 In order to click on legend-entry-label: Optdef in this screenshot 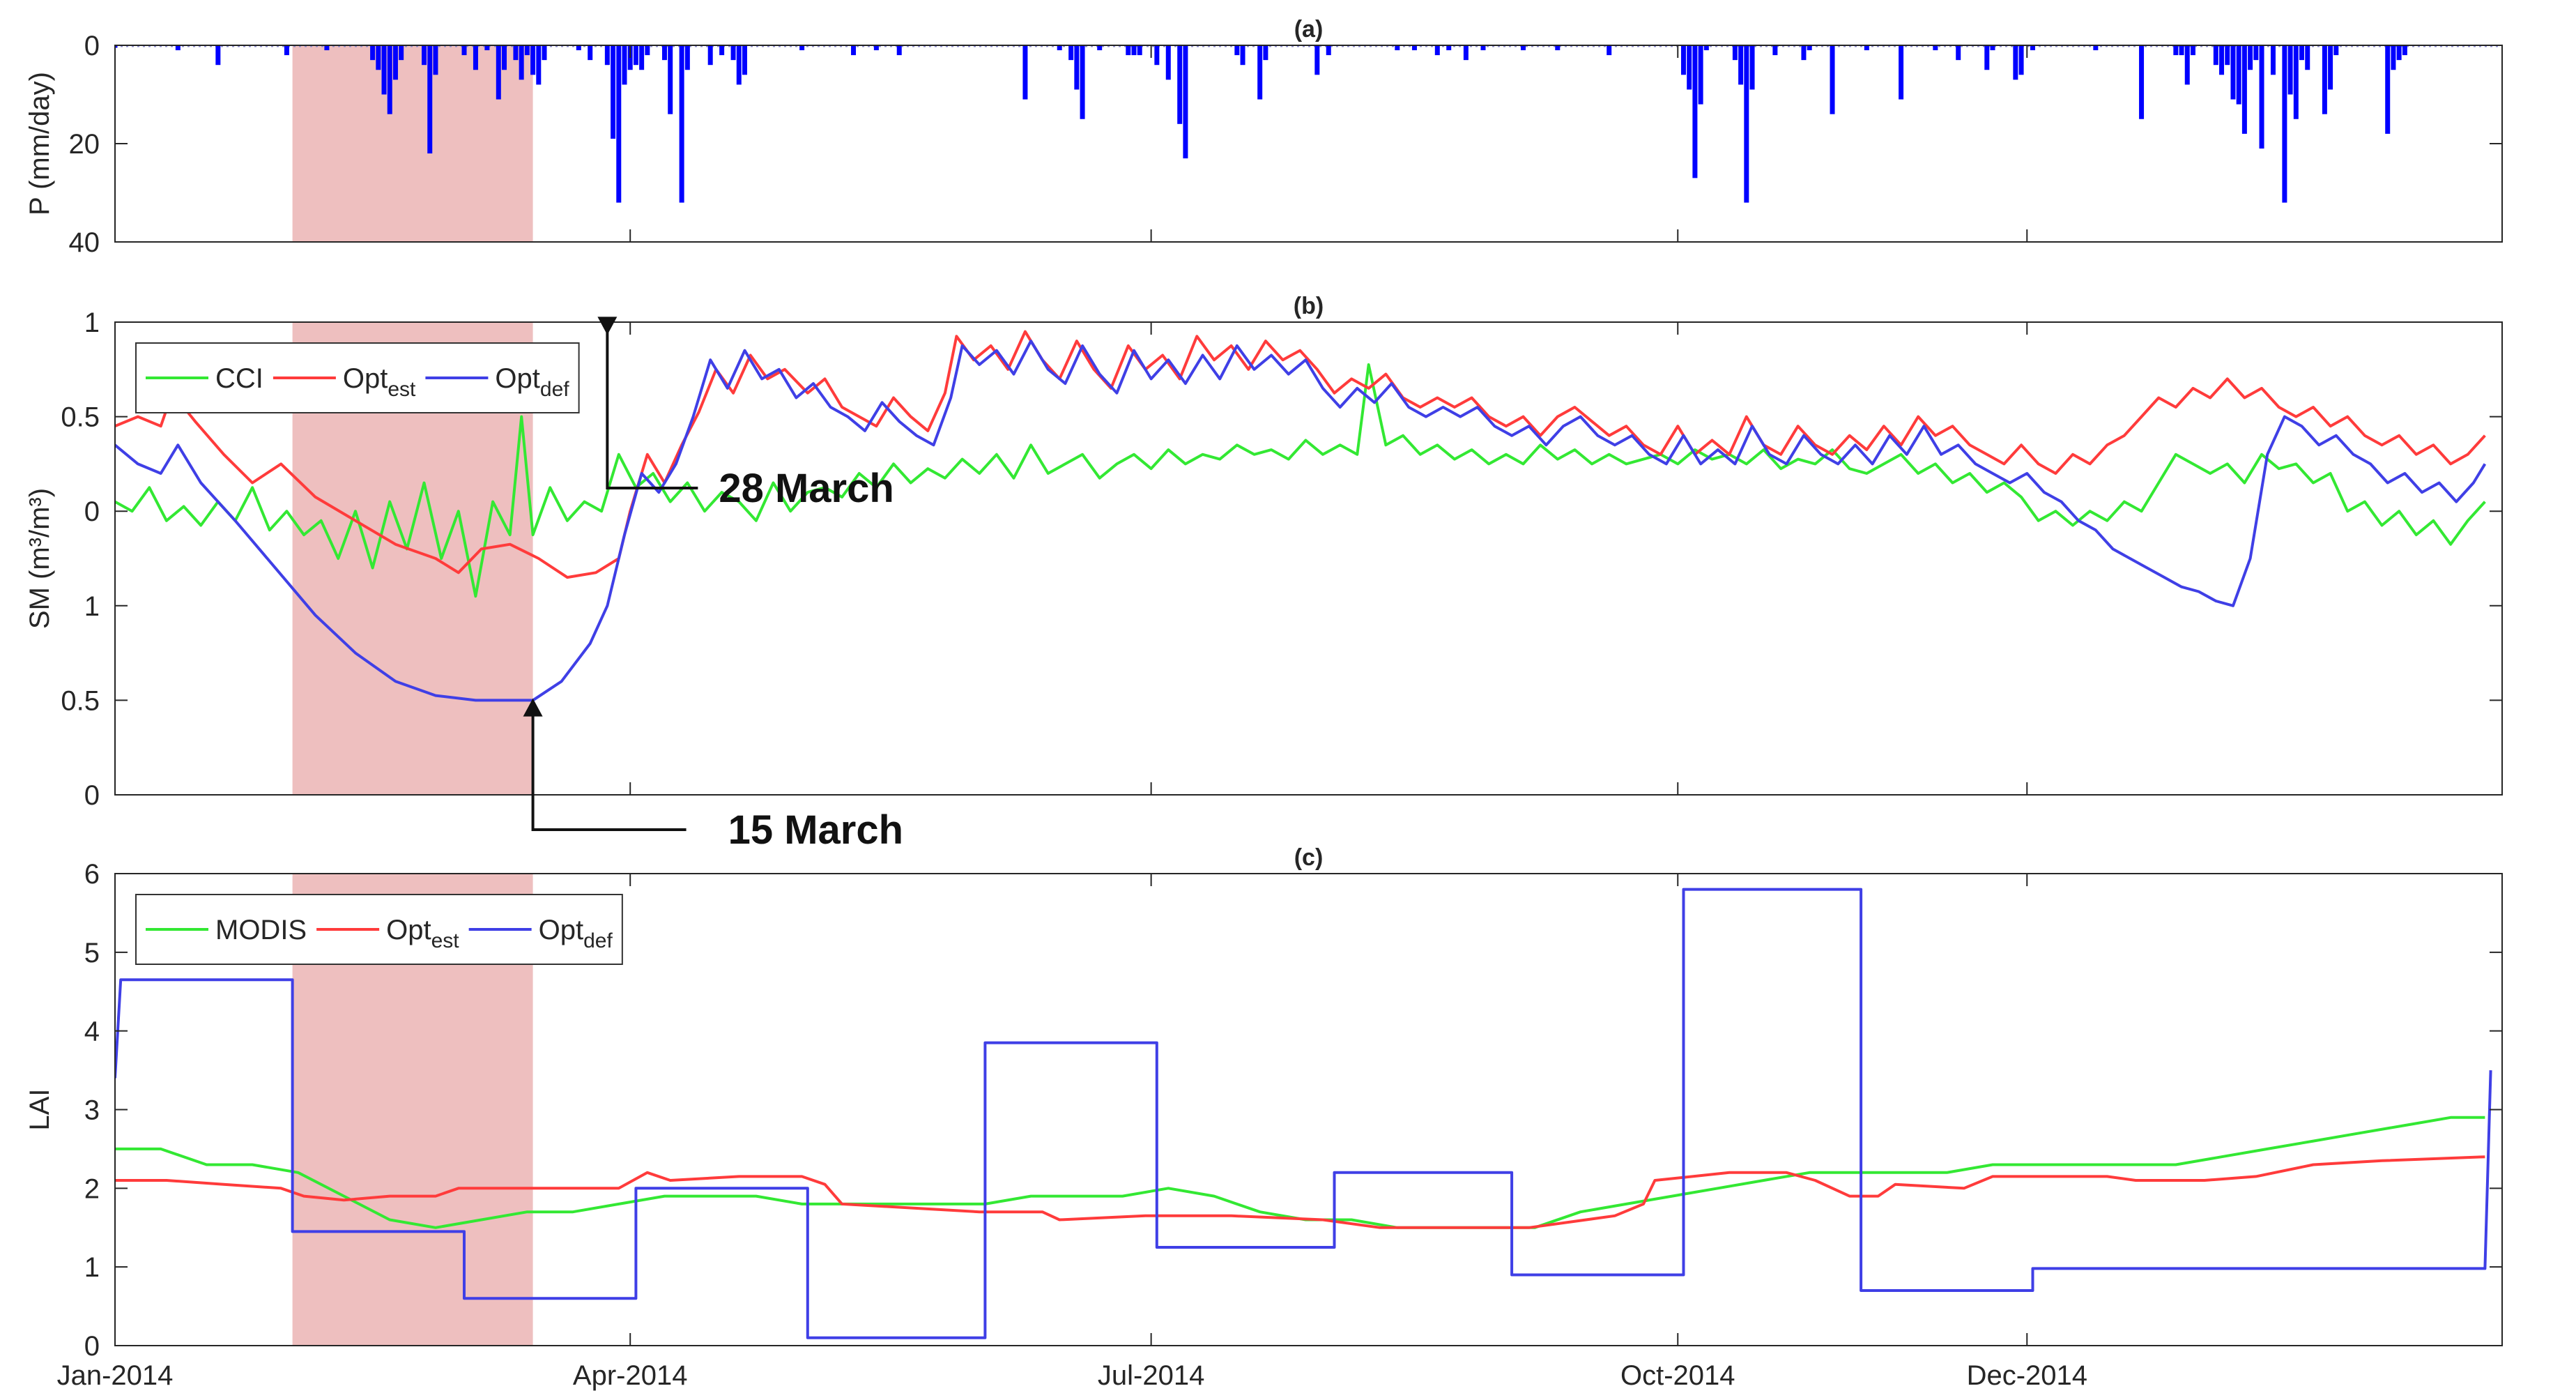, I will do `click(532, 382)`.